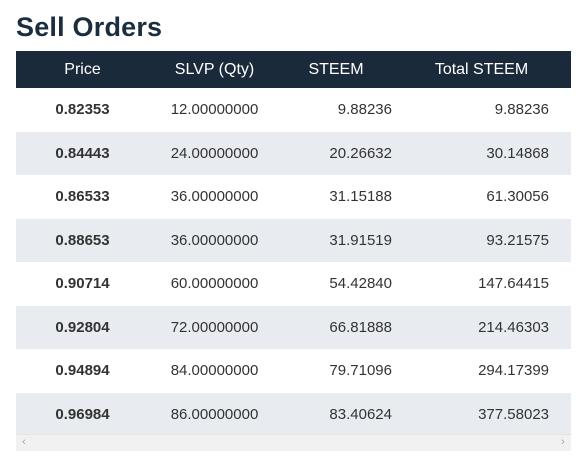  What do you see at coordinates (513, 284) in the screenshot?
I see `total-steem-cell: 147.64415` at bounding box center [513, 284].